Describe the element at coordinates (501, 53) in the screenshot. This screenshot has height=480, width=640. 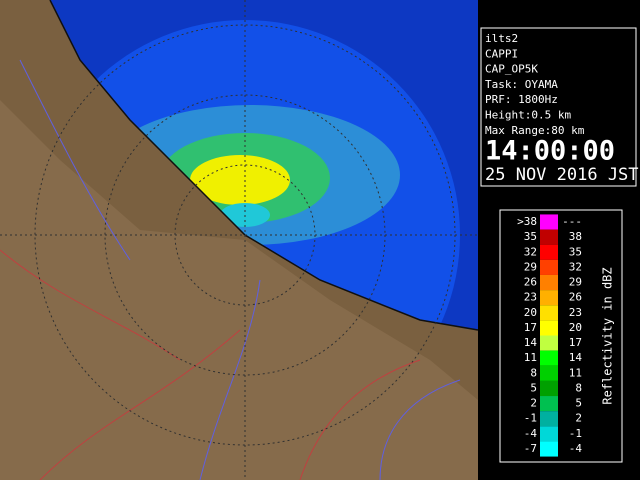
I see `info-line: CAPPI` at that location.